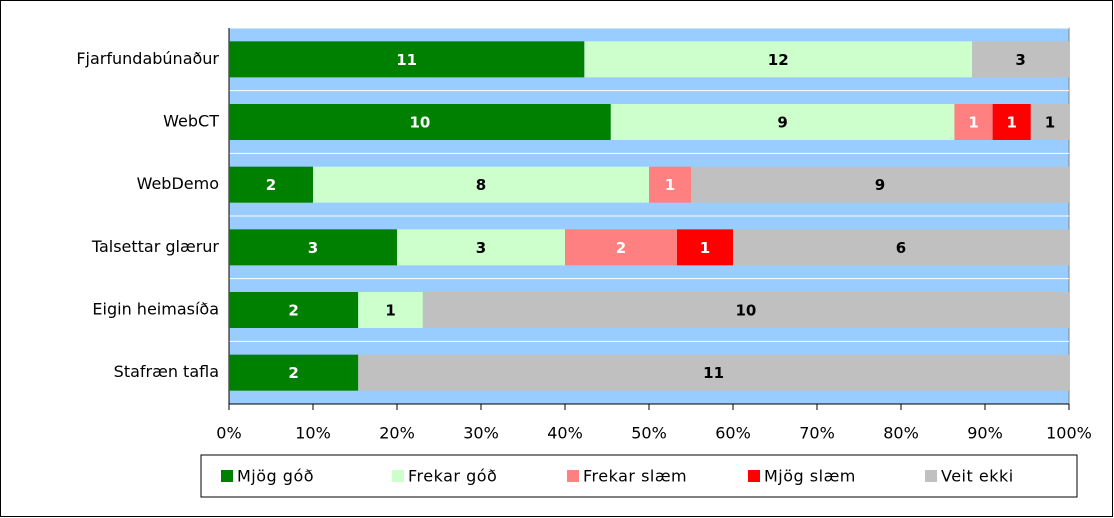 This screenshot has width=1114, height=518. What do you see at coordinates (649, 433) in the screenshot?
I see `x-tick-label: 50%` at bounding box center [649, 433].